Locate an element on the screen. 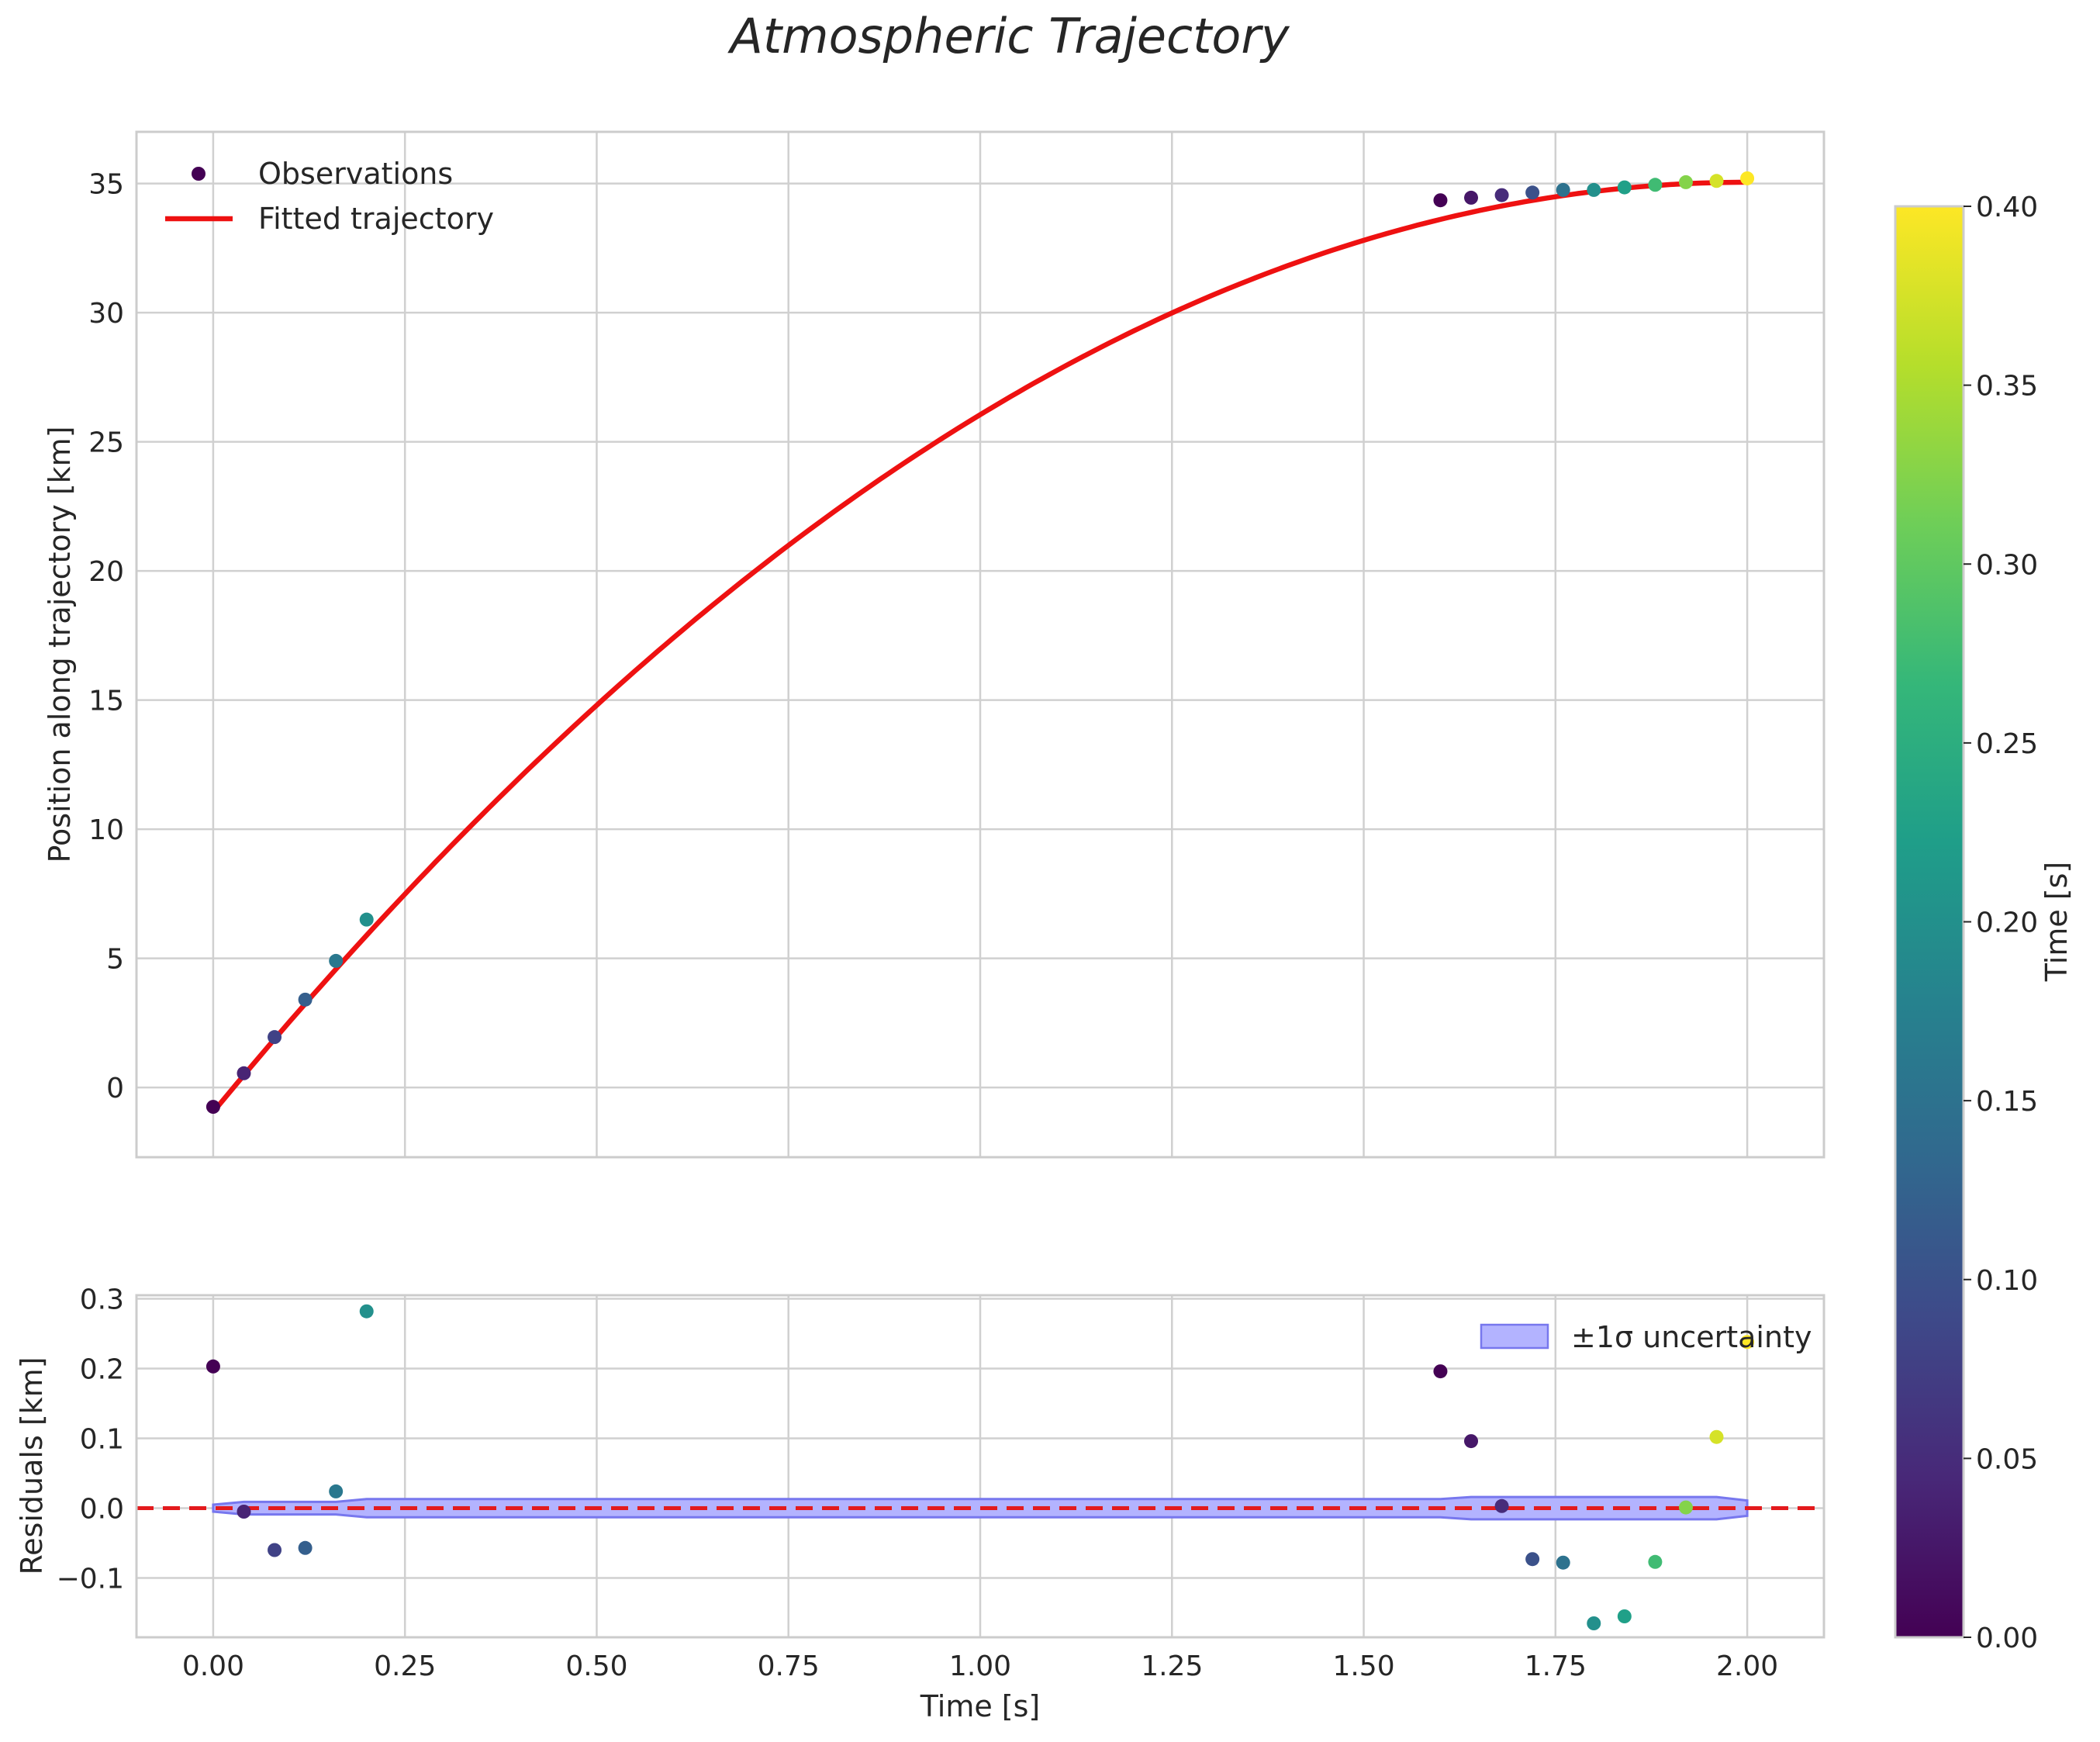 This screenshot has width=2100, height=1742. x-tick-label: 1.50 is located at coordinates (1363, 1666).